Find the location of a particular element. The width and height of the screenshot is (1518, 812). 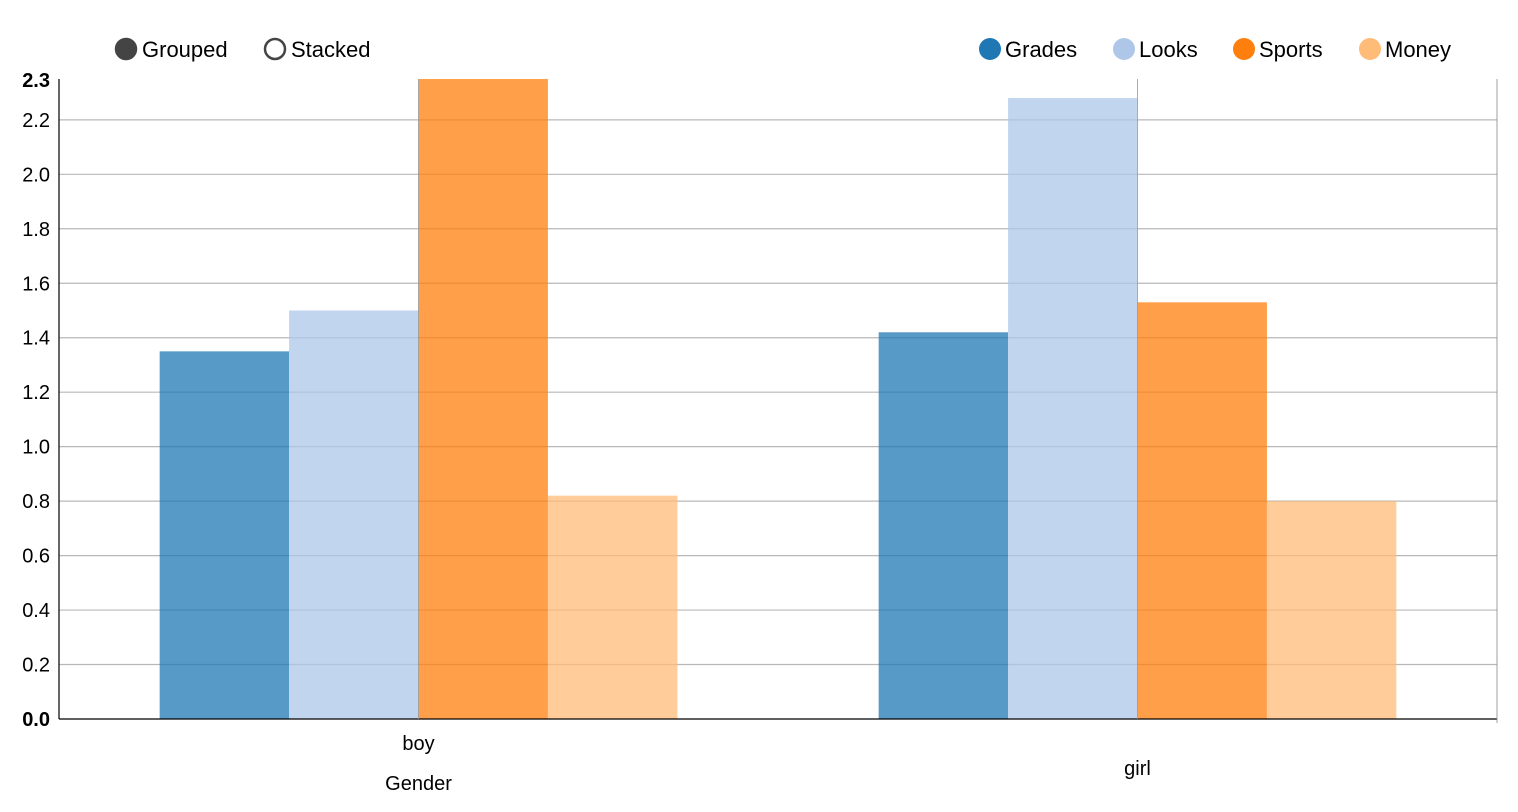

legend: Grades Looks Sports Money is located at coordinates (1215, 49).